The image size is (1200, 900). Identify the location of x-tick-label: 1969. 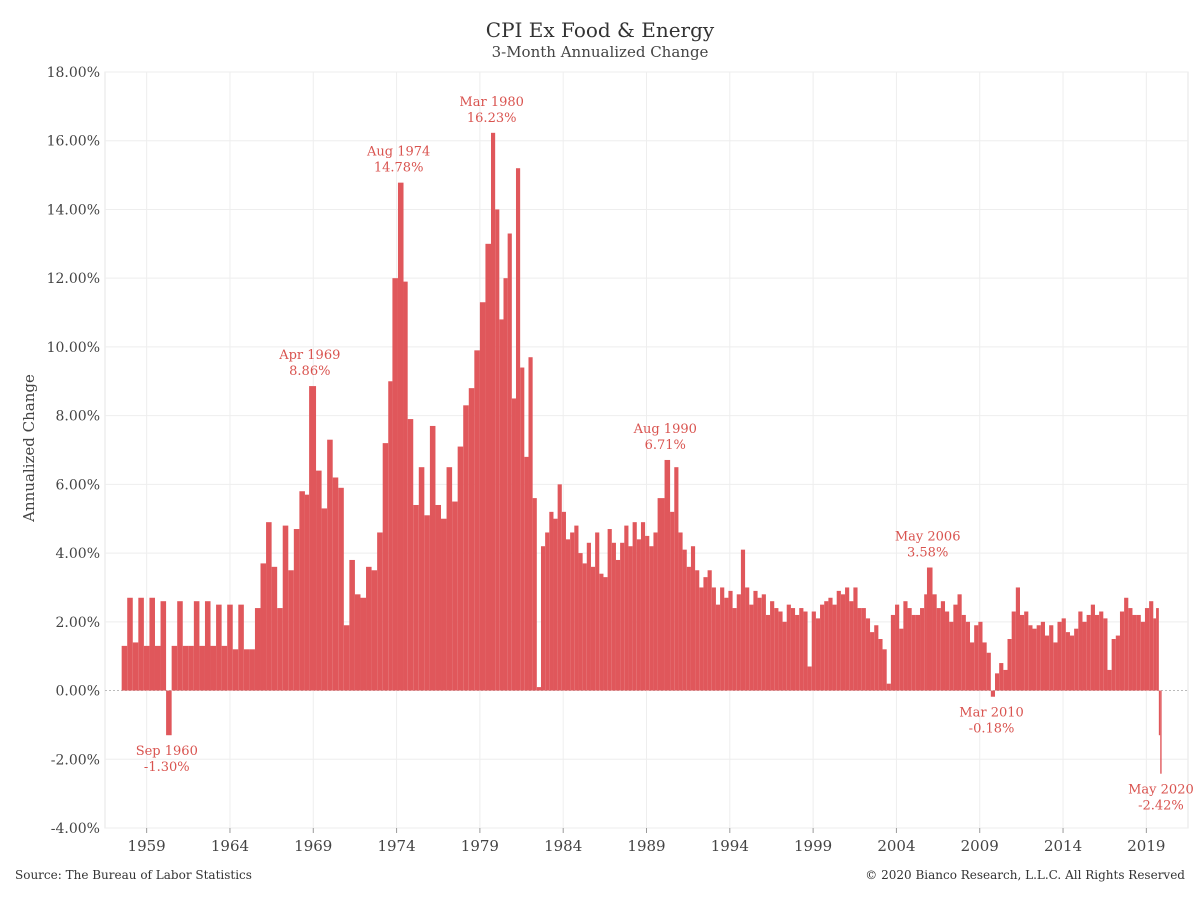
(313, 846).